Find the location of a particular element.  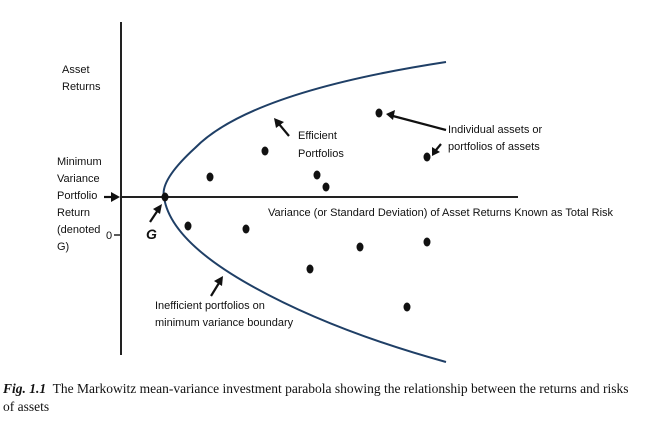

efficient-label: Efficient Portfolios is located at coordinates (321, 145).